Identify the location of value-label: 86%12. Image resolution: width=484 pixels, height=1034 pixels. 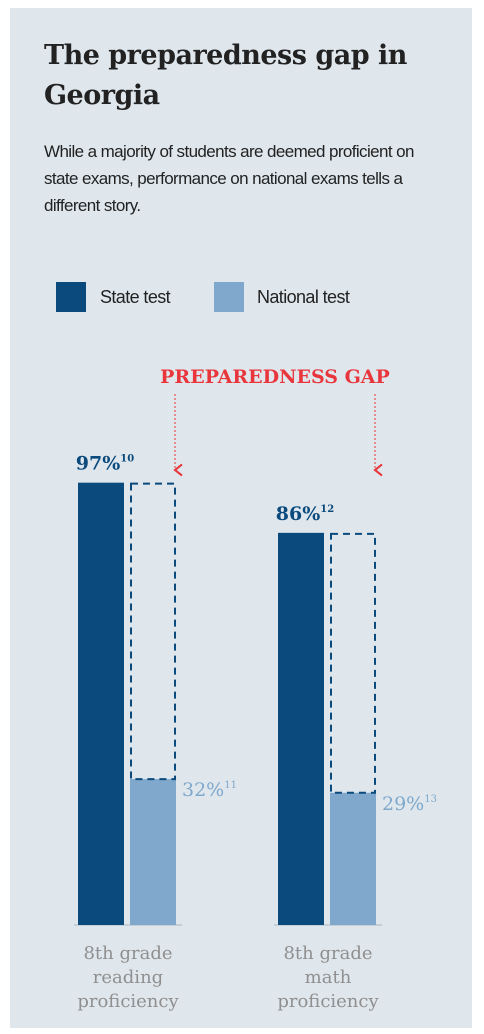
(305, 514).